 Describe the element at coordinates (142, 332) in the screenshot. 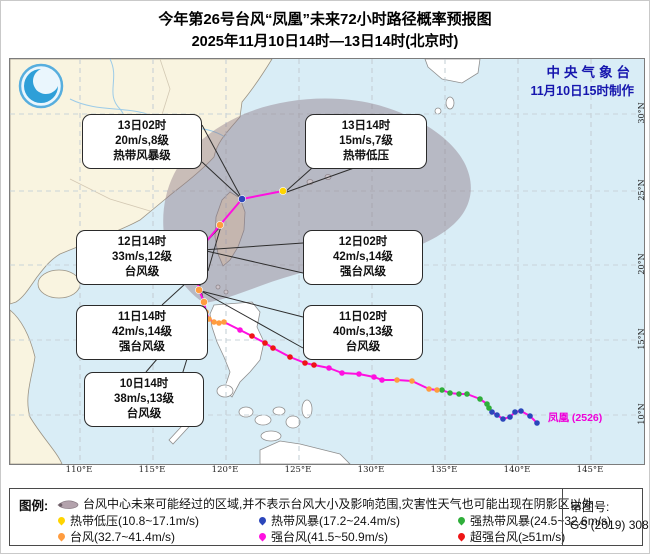

I see `callout-11d14h: 11日14时 42m/s,14级 强台风级` at that location.